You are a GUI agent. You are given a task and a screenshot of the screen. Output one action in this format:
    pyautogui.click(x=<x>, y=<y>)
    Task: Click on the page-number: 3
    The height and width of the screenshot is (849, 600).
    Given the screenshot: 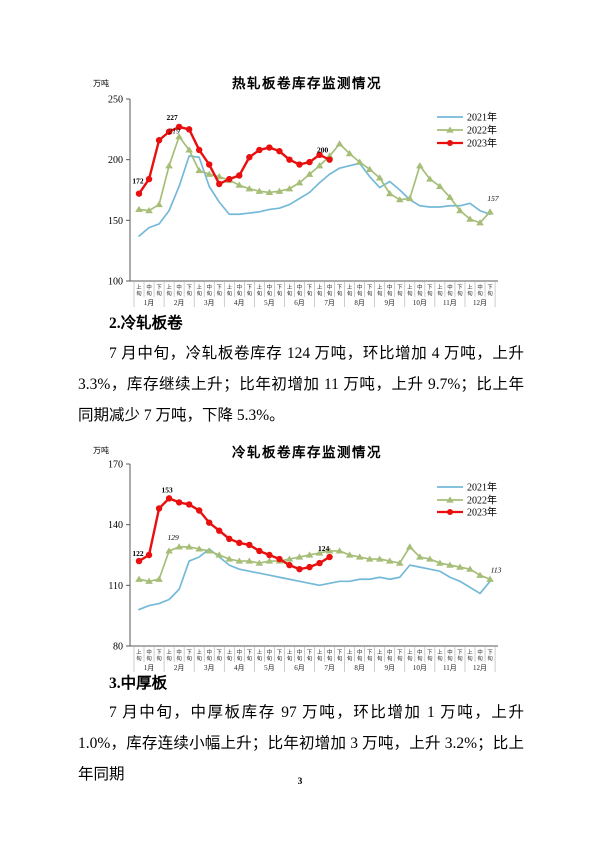 What is the action you would take?
    pyautogui.click(x=300, y=782)
    